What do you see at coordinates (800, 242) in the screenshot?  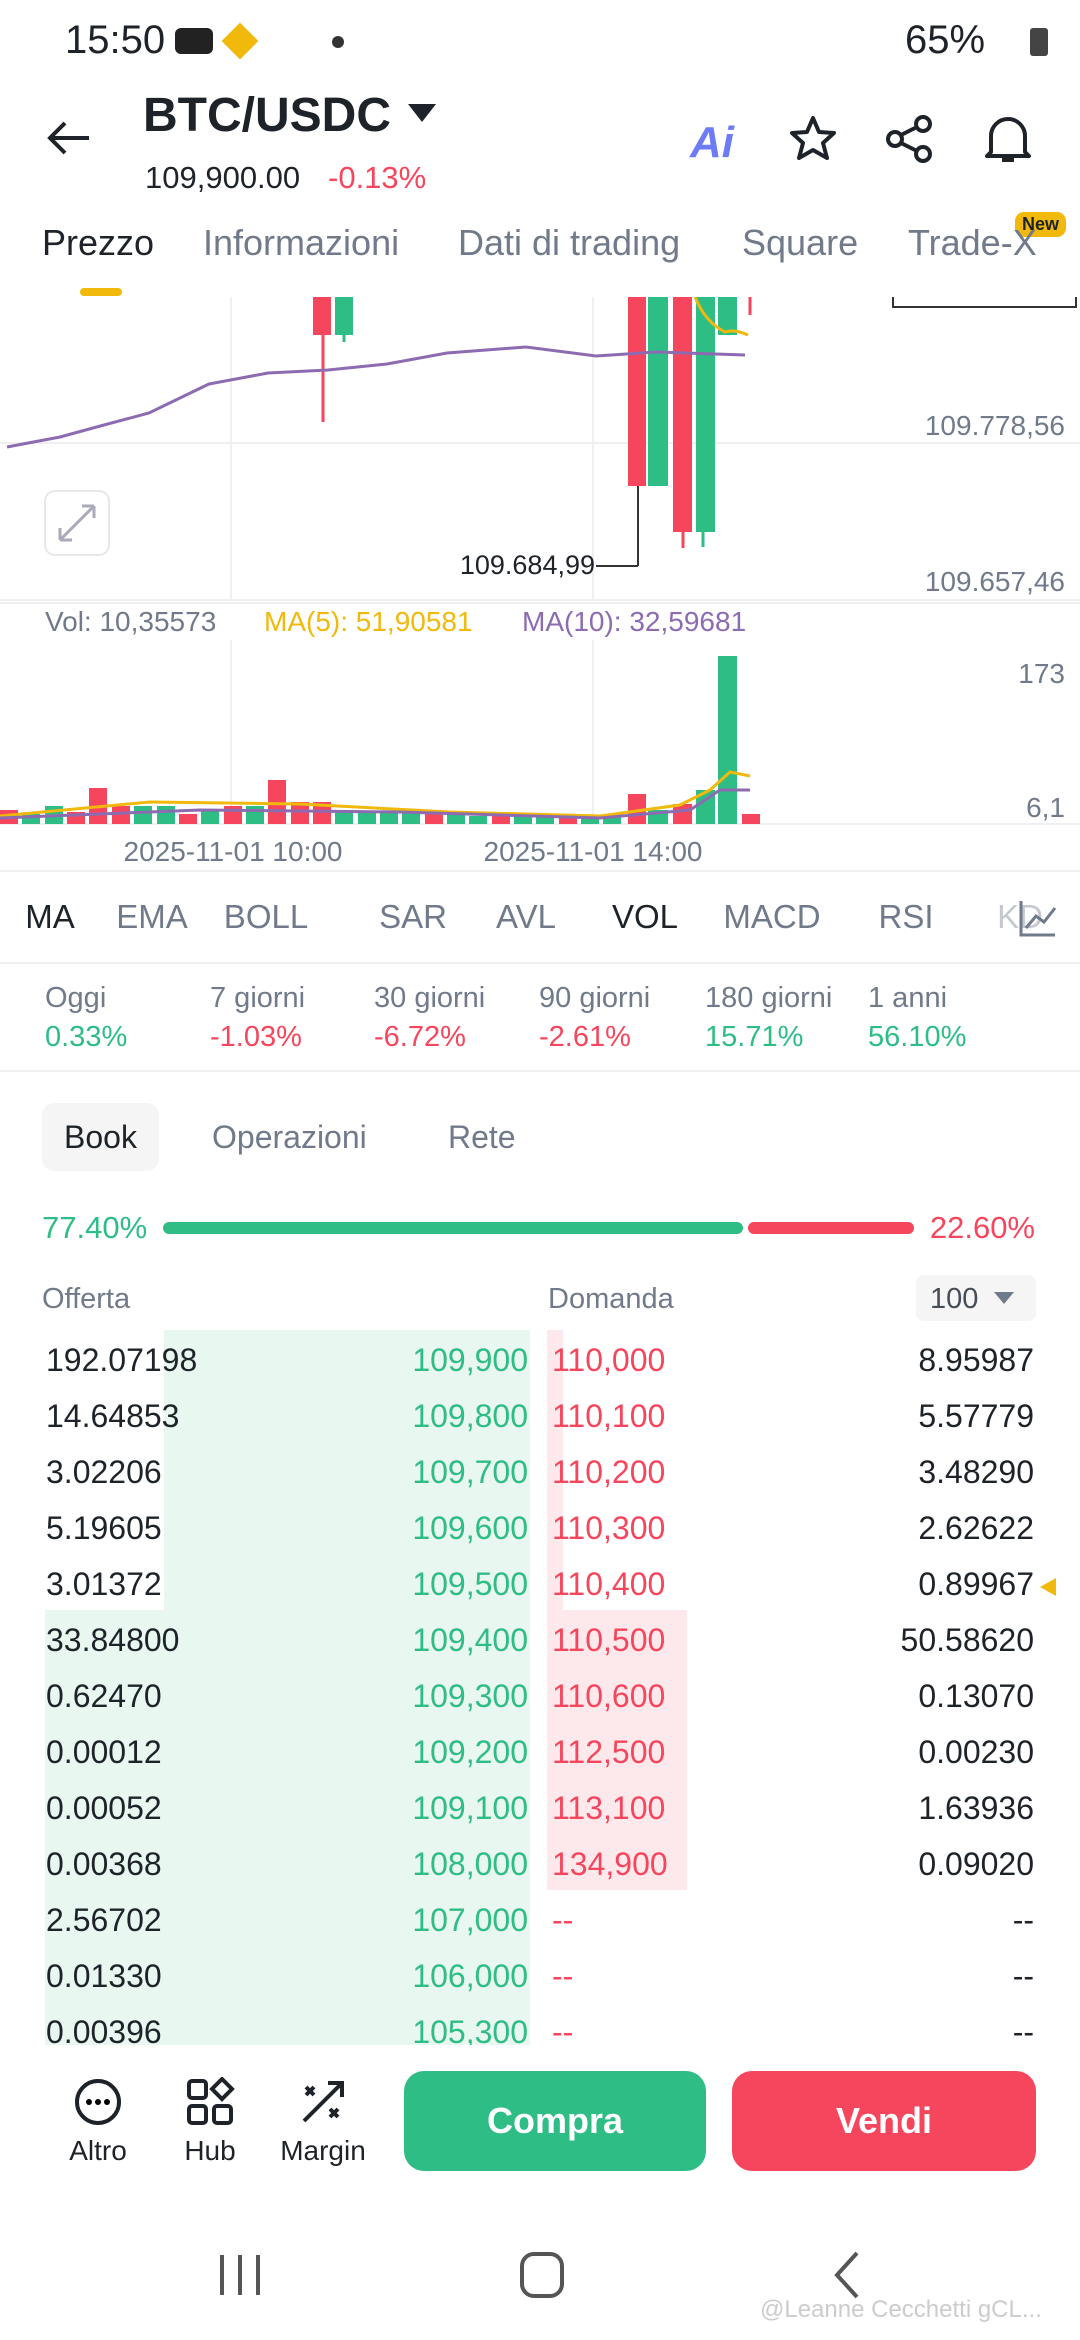 I see `tab: Square` at bounding box center [800, 242].